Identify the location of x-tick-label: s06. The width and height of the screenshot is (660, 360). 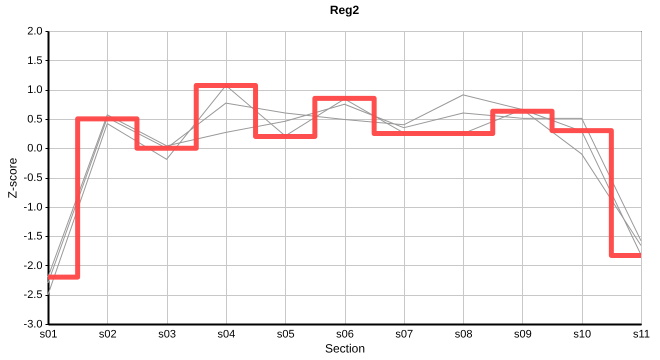
(345, 334).